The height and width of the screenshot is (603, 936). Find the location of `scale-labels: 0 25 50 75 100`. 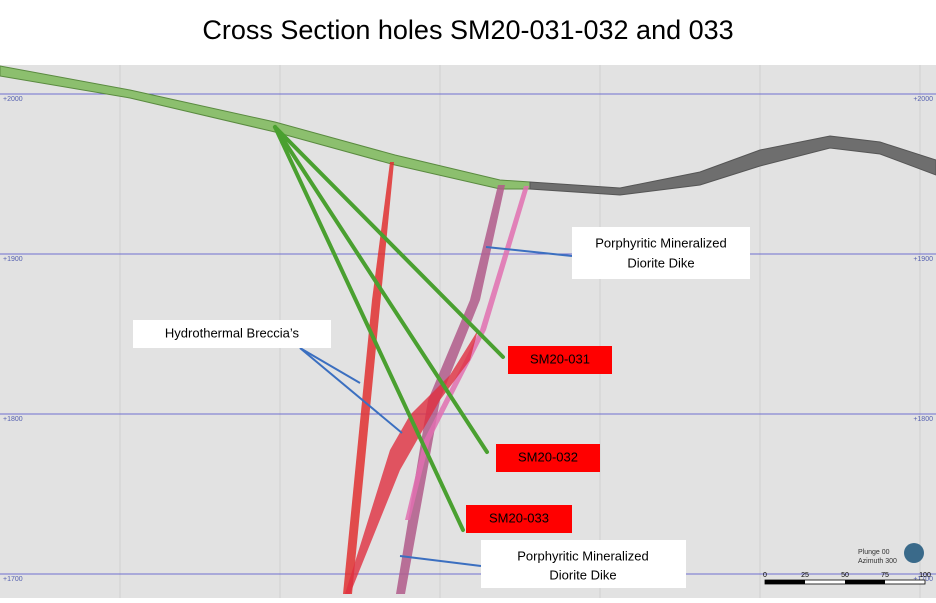

scale-labels: 0 25 50 75 100 is located at coordinates (847, 575).